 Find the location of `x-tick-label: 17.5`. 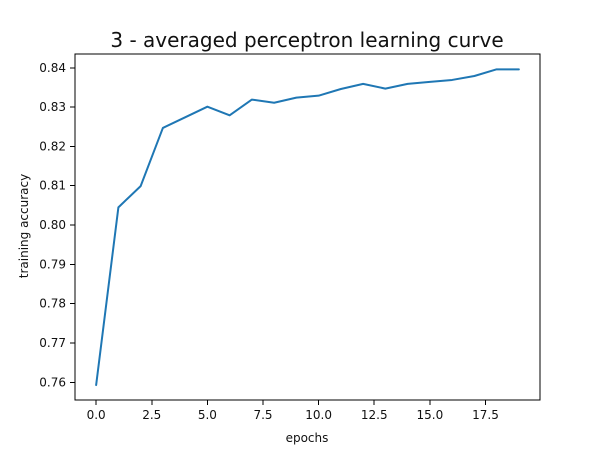

x-tick-label: 17.5 is located at coordinates (485, 415).